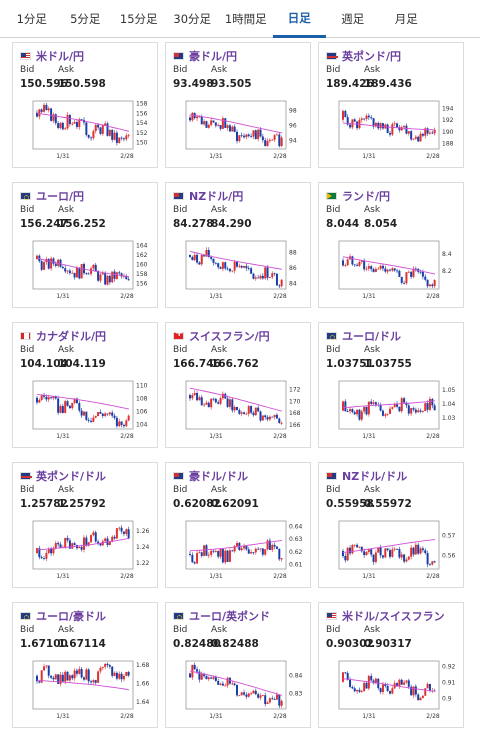 The width and height of the screenshot is (480, 739). What do you see at coordinates (238, 245) in the screenshot?
I see `rate-card: NZドル/円 Bid Ask 84.278 84.290 84 86 88 1/31 2/28` at bounding box center [238, 245].